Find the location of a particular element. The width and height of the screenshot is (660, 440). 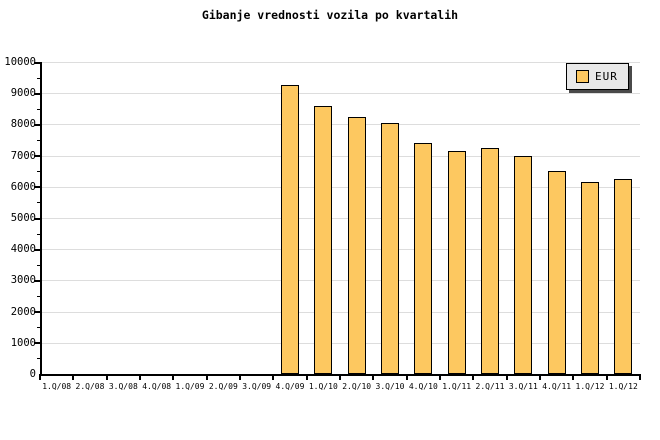

y-axis-label: 10000 is located at coordinates (20, 62).